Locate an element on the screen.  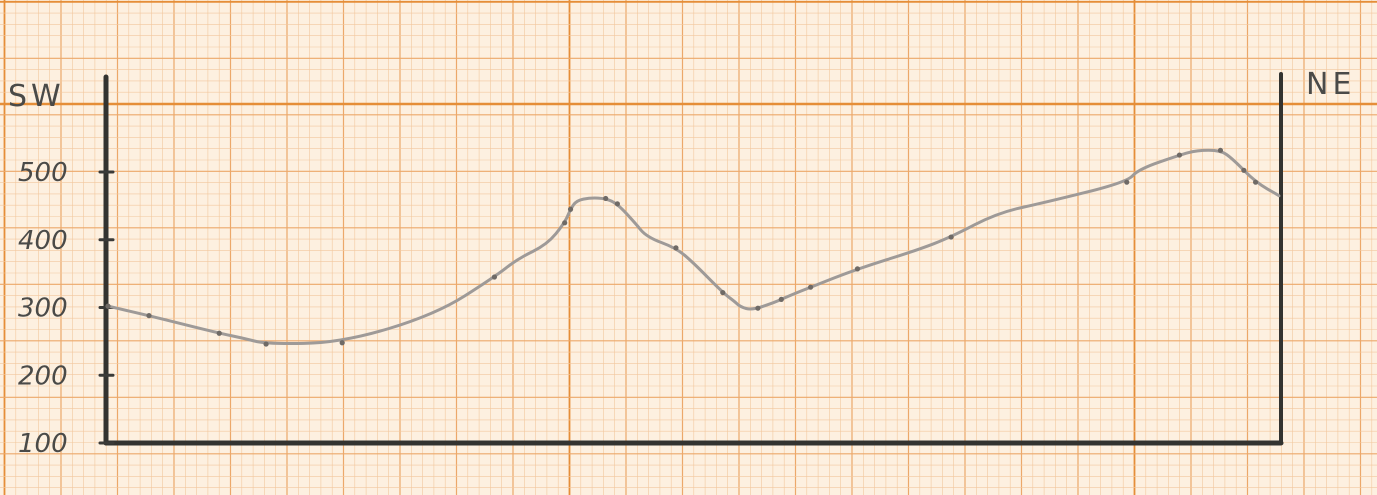
y-tick-label: 100 is located at coordinates (43, 444).